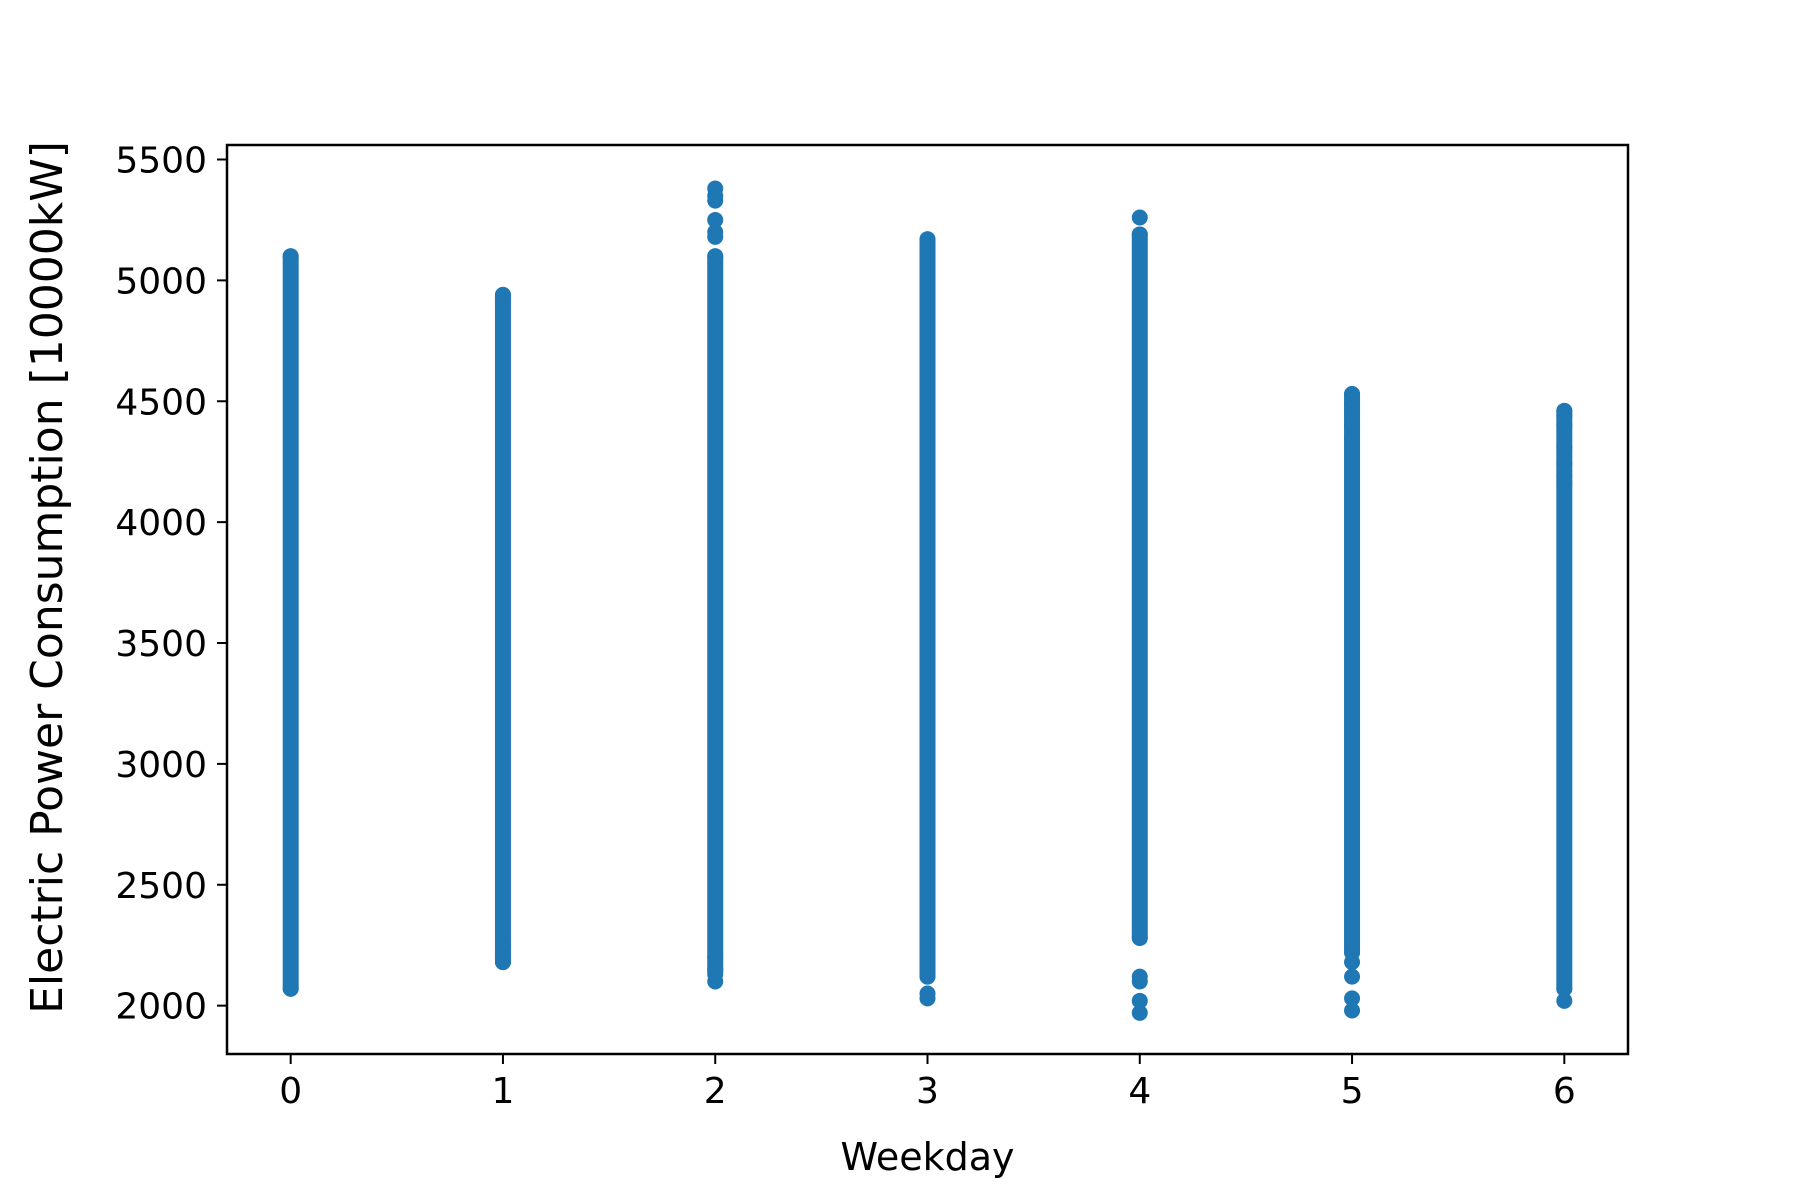 The image size is (1800, 1200). What do you see at coordinates (161, 1007) in the screenshot?
I see `y-tick-label: 2000` at bounding box center [161, 1007].